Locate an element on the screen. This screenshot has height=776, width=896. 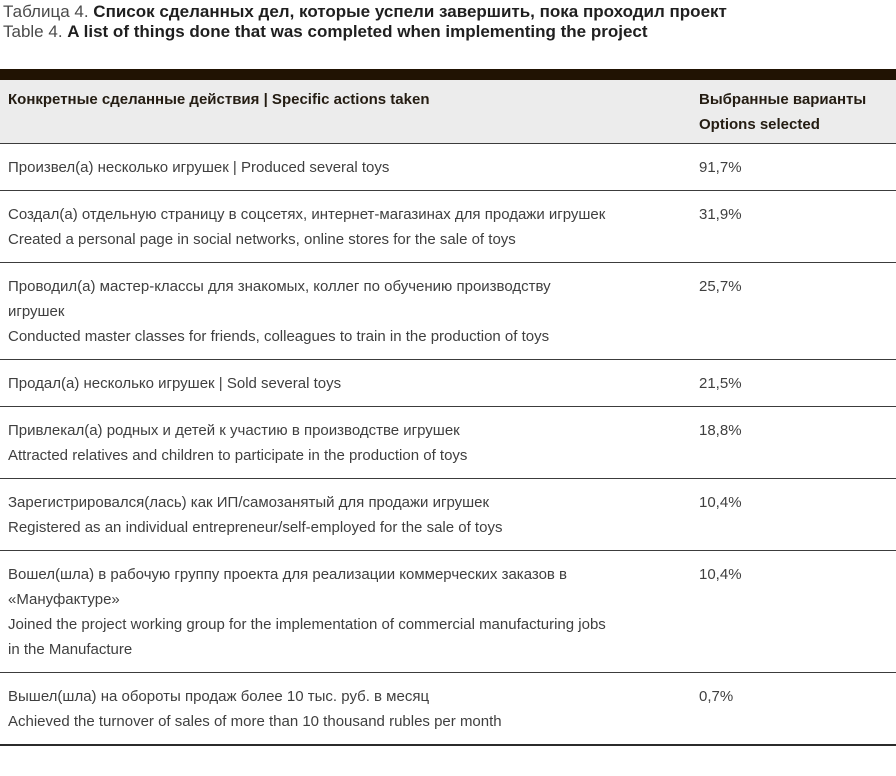
row-value-cell: 25,7% is located at coordinates (795, 311).